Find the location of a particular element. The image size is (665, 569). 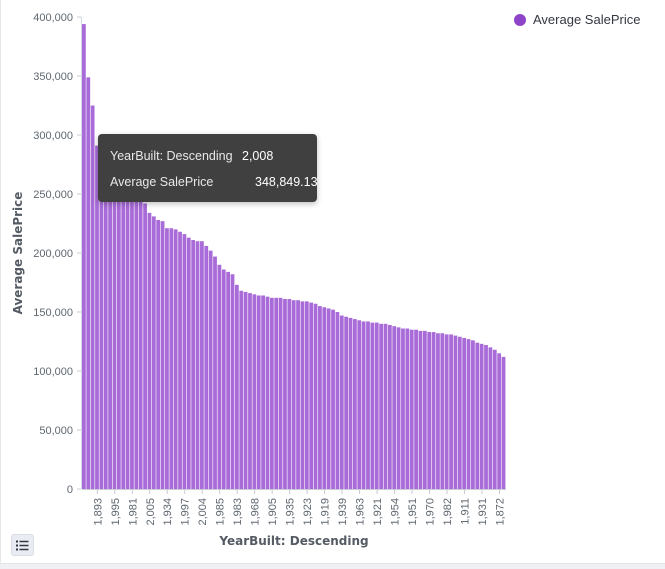

x-tick-label: 1,919 is located at coordinates (326, 512).